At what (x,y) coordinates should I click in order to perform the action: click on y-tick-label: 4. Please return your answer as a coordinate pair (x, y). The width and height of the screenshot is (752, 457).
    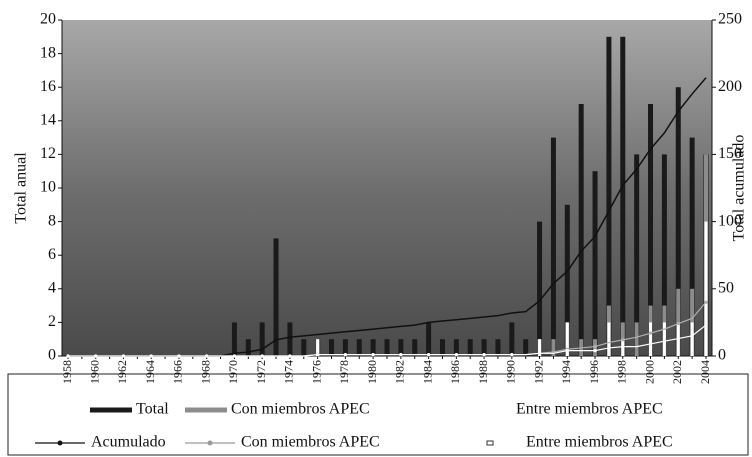
    Looking at the image, I should click on (52, 287).